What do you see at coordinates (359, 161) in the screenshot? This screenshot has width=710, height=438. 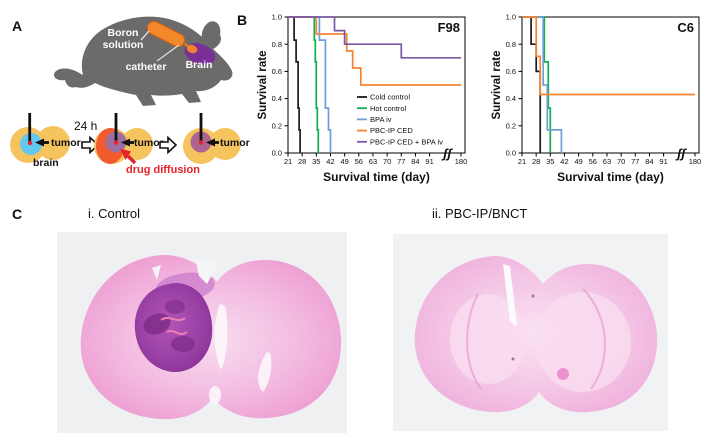 I see `x-tick-label: 56` at bounding box center [359, 161].